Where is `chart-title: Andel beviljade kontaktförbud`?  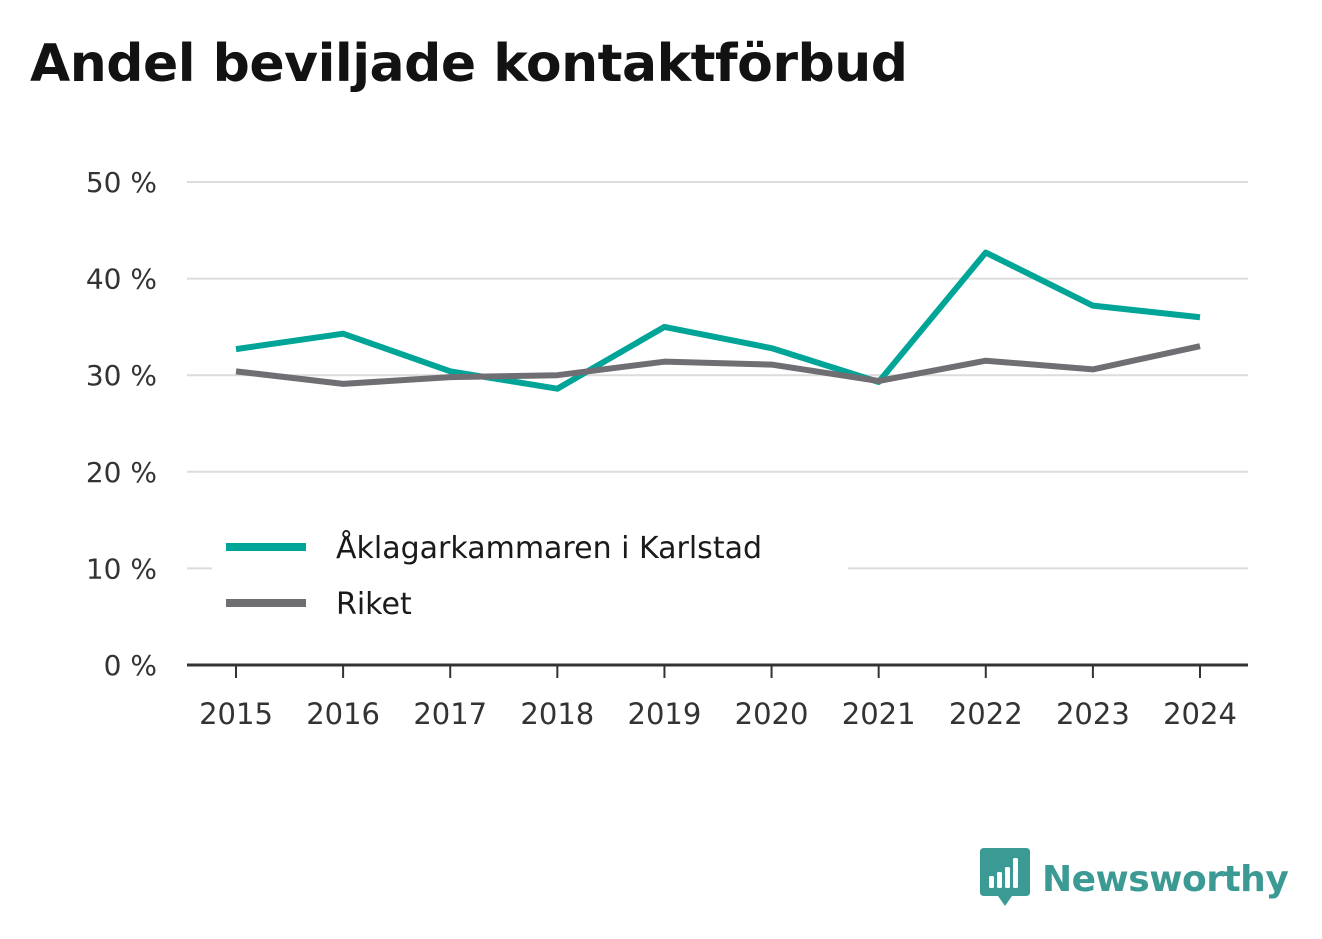
chart-title: Andel beviljade kontaktförbud is located at coordinates (469, 64).